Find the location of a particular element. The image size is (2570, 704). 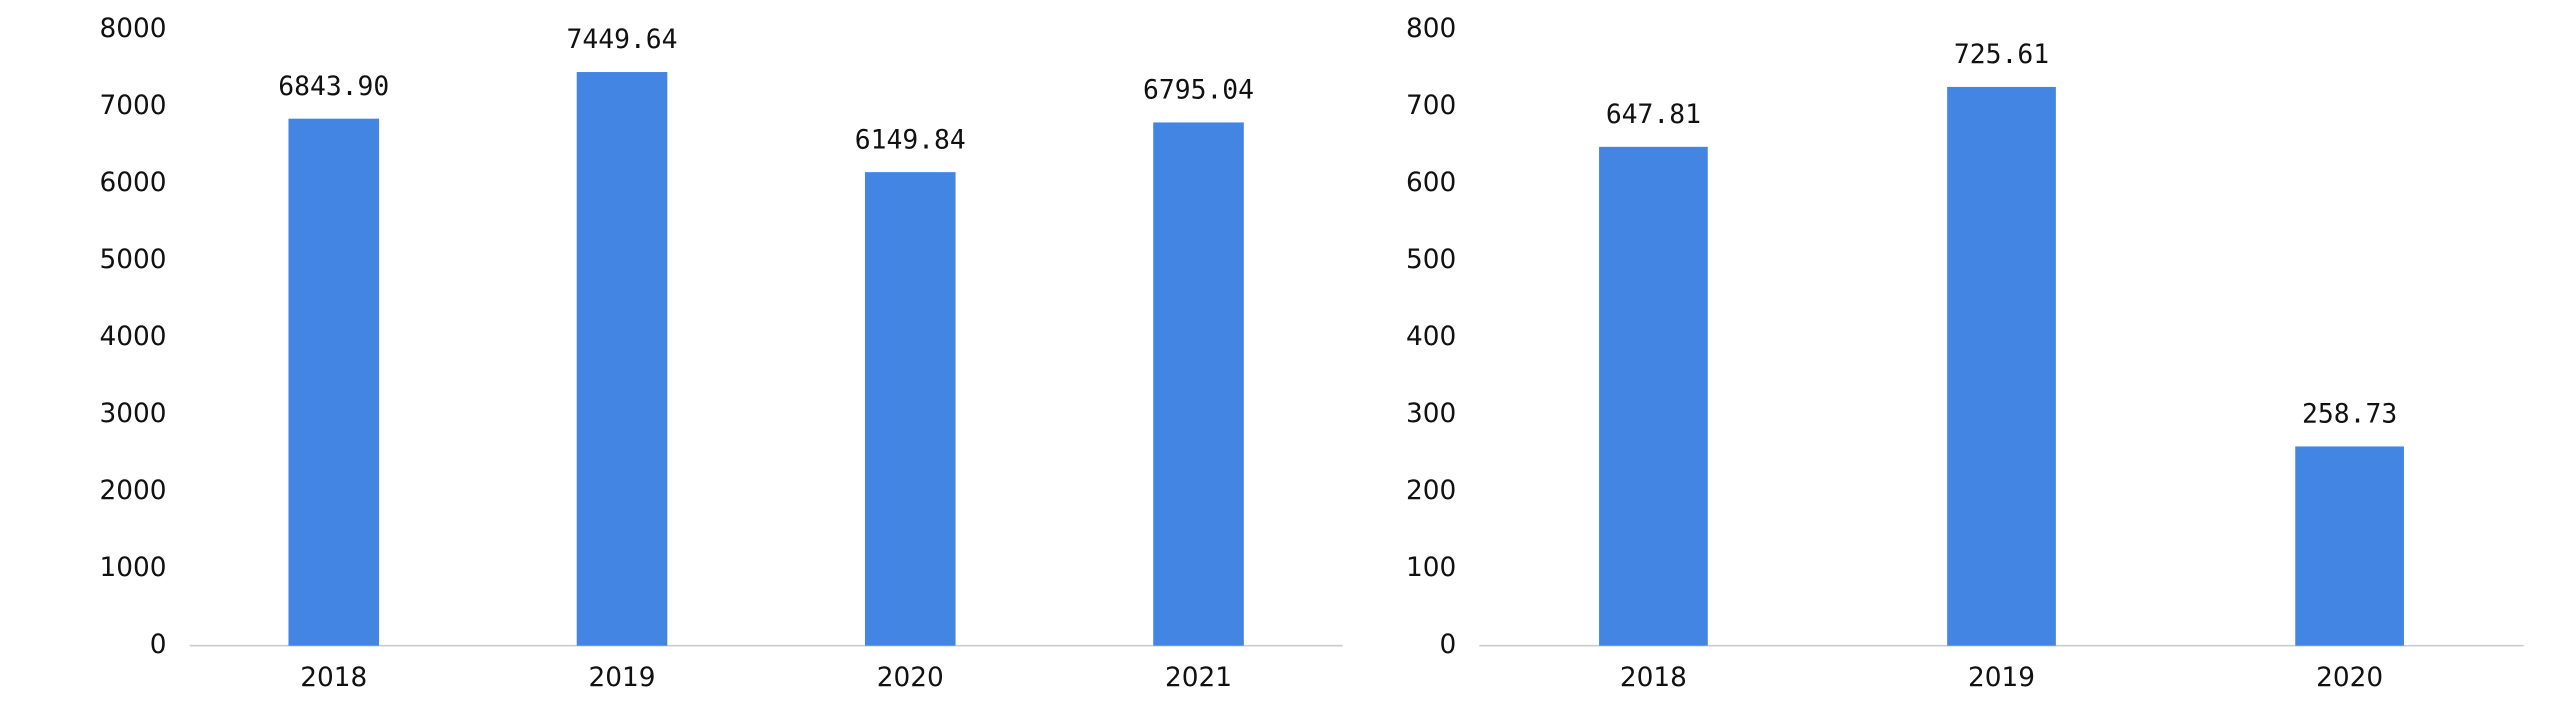

data-label: 258.73 is located at coordinates (2349, 415).